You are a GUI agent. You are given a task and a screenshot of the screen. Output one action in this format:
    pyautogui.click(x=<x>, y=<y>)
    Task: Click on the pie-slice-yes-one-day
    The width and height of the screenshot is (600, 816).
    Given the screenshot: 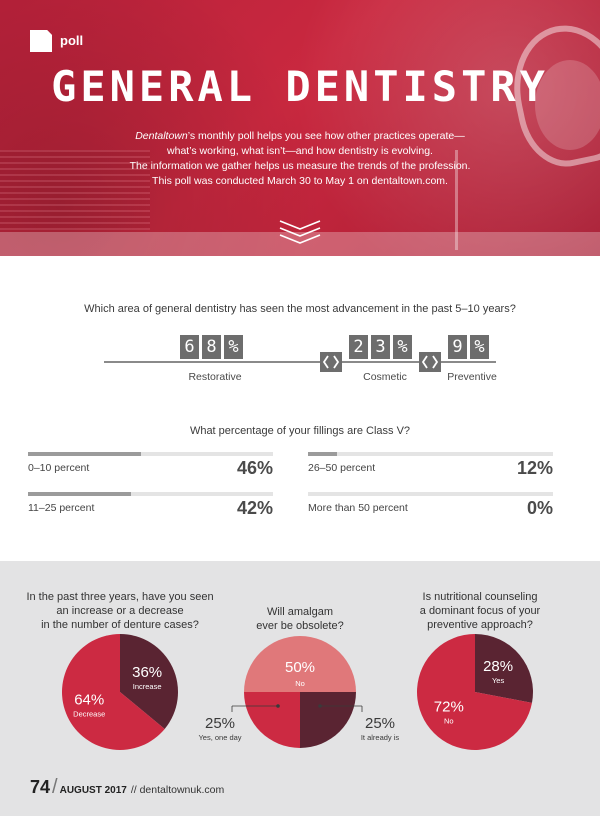 What is the action you would take?
    pyautogui.click(x=272, y=720)
    